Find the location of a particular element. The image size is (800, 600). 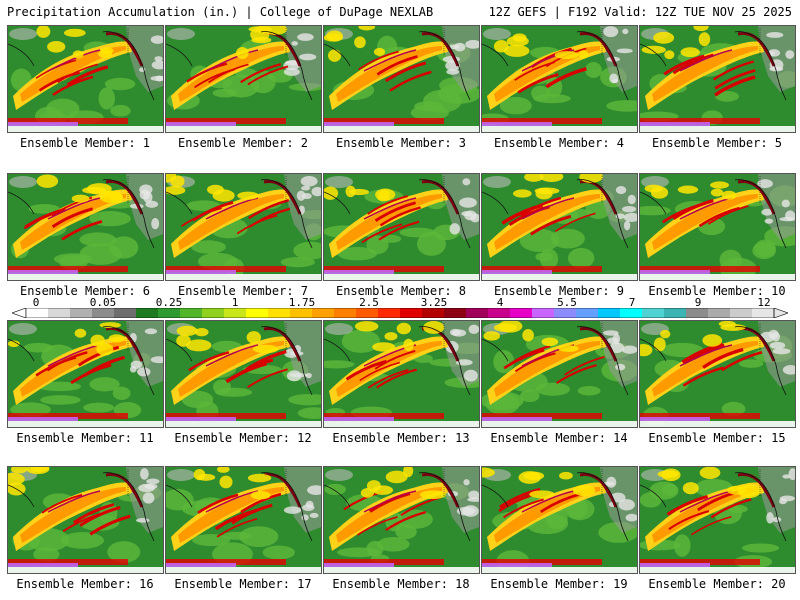

ensemble-member-label: Ensemble Member: 2 is located at coordinates (243, 143).